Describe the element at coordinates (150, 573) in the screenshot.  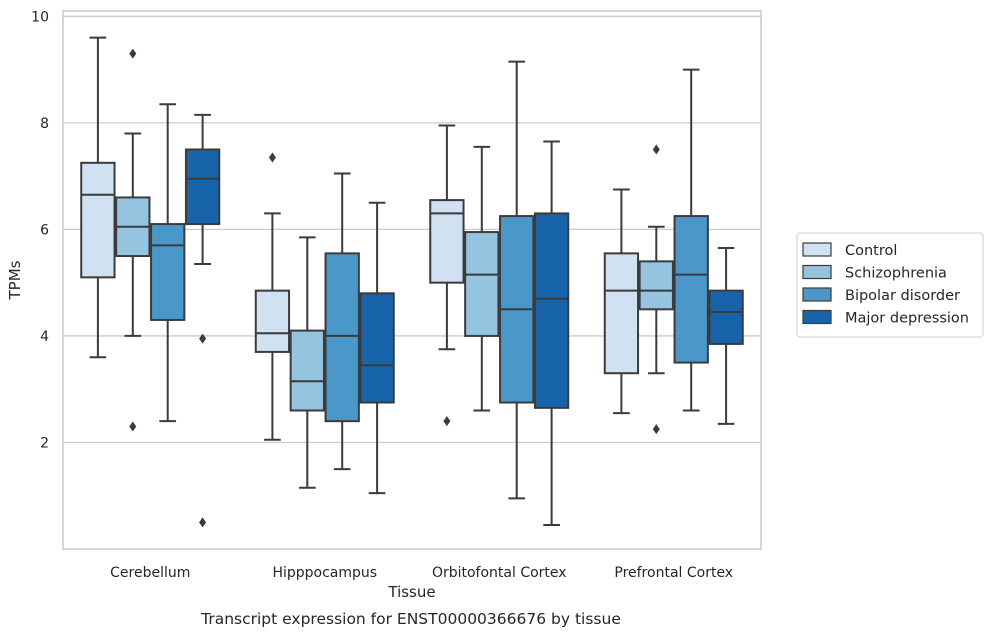
I see `x-tick-cerebellum: Cerebellum` at that location.